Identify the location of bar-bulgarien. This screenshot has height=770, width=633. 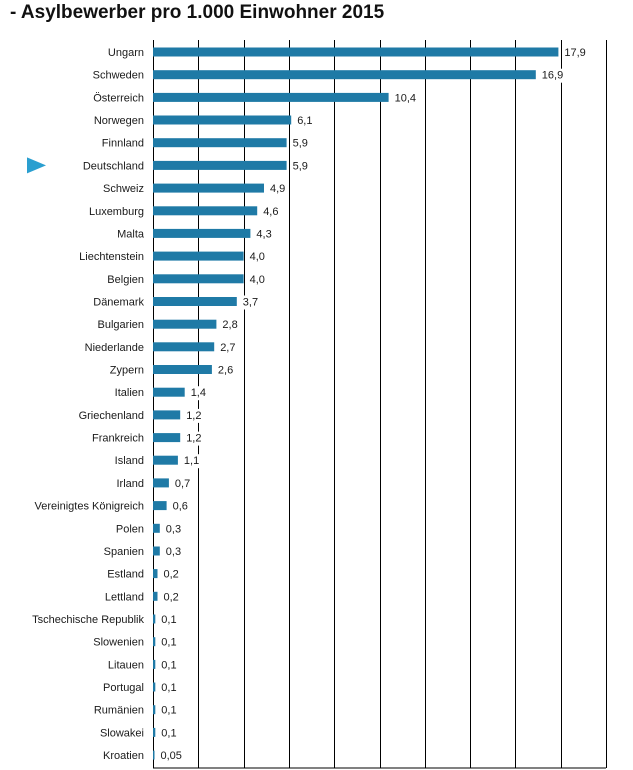
(185, 324).